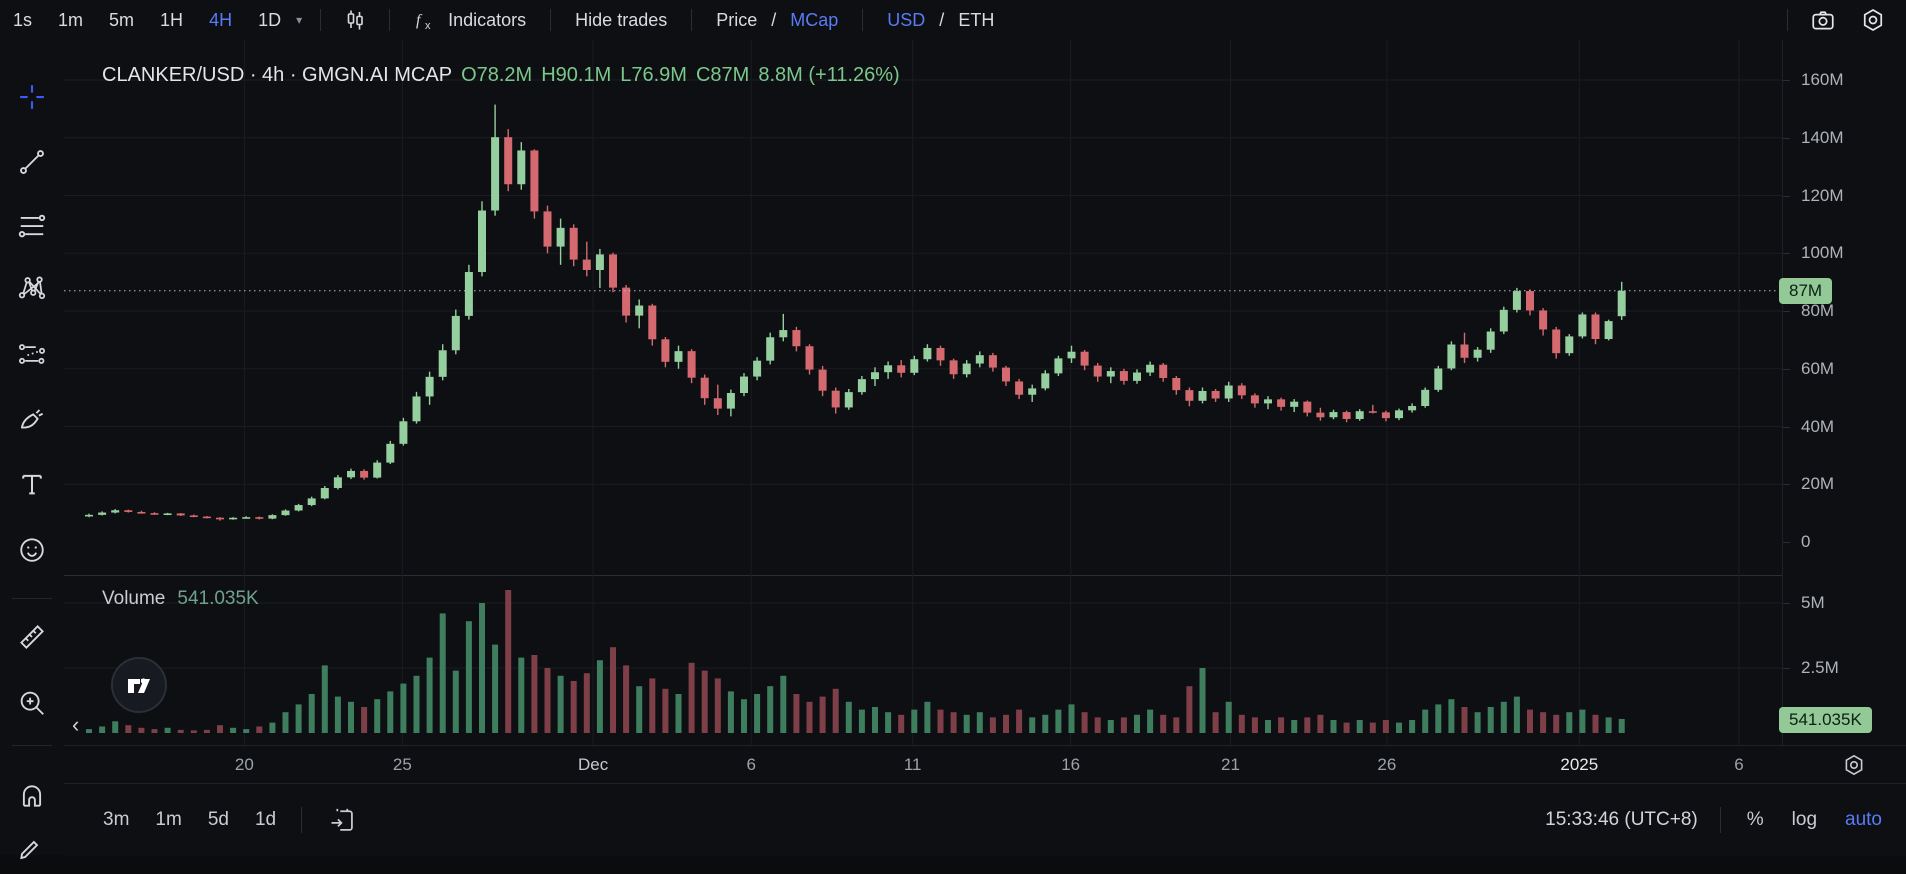 This screenshot has width=1906, height=874. I want to click on axis-tick, so click(1786, 603).